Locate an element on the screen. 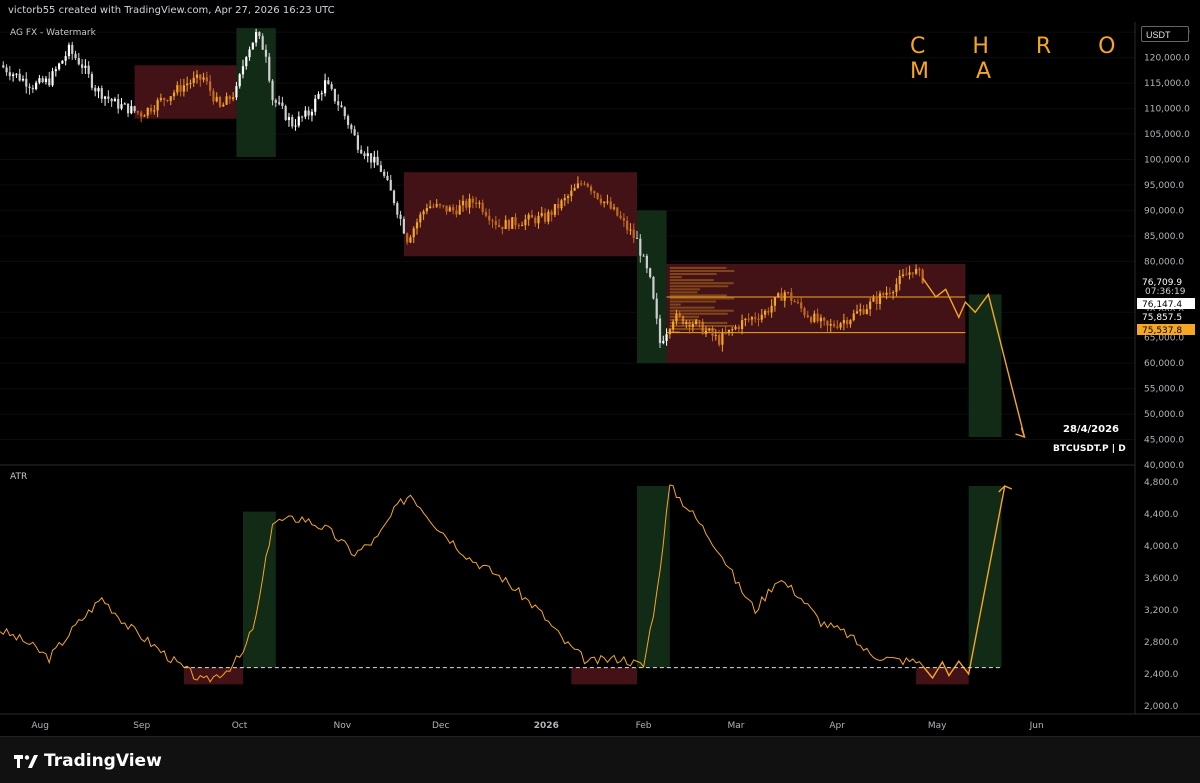 The height and width of the screenshot is (783, 1200). atr-green-zone is located at coordinates (985, 577).